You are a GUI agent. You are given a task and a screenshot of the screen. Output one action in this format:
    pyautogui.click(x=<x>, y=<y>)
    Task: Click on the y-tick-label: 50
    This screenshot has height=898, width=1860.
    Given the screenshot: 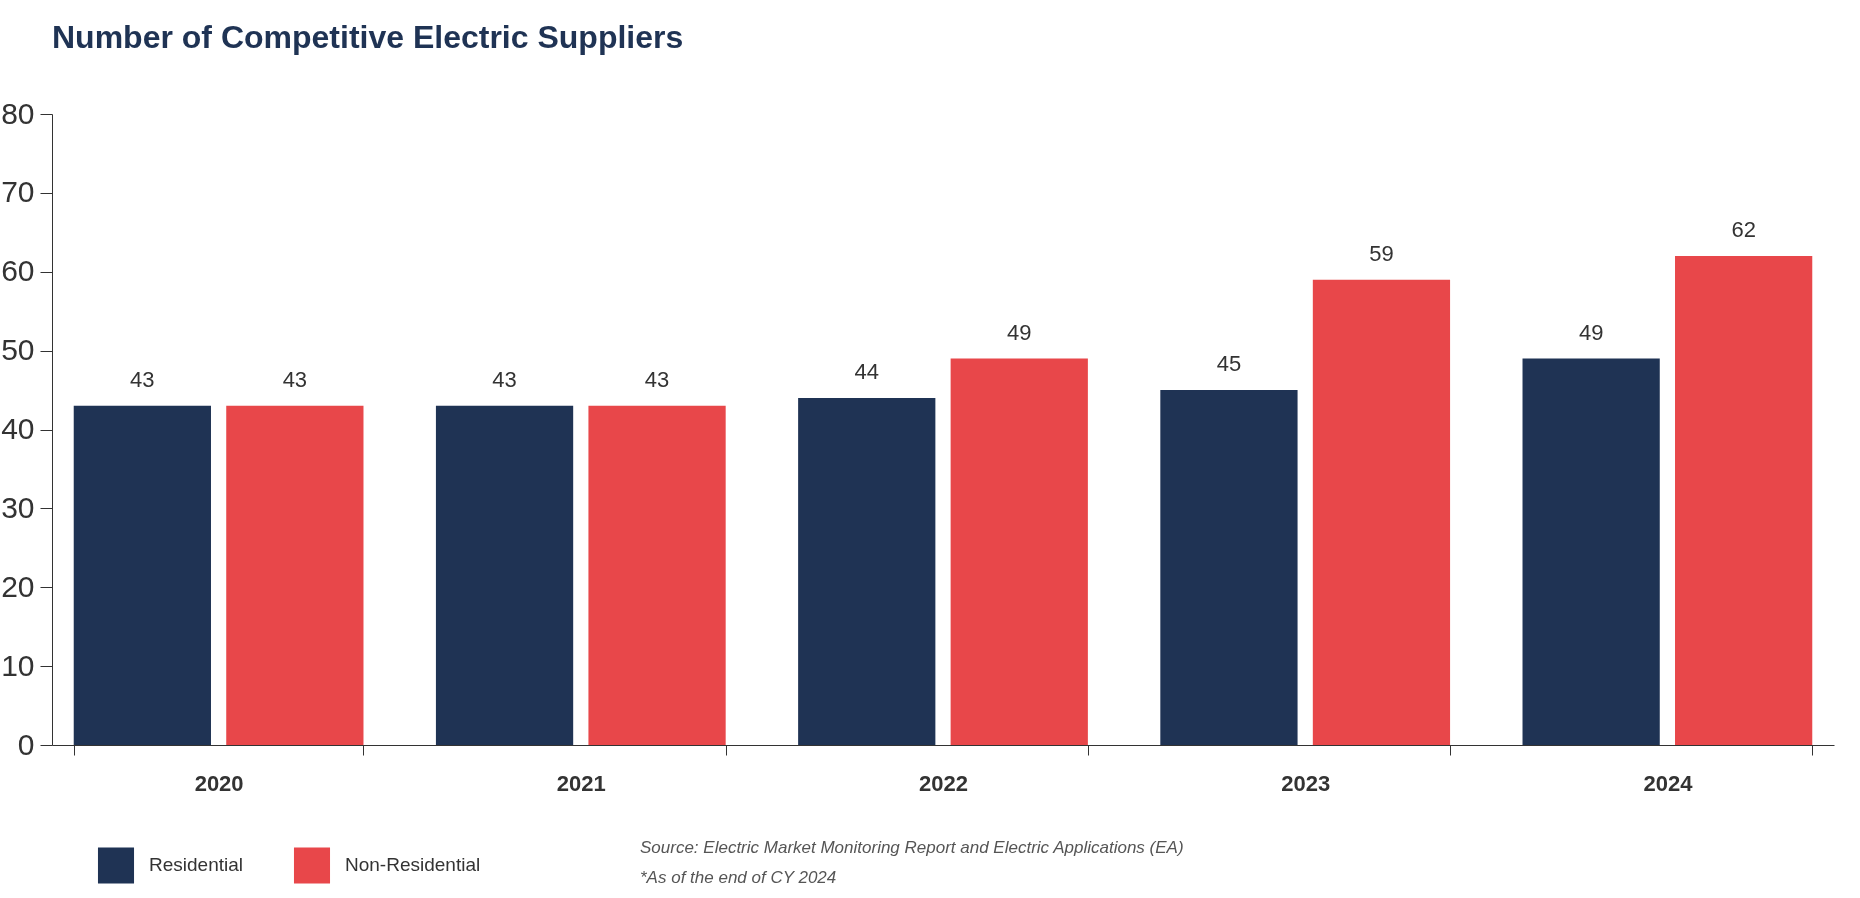 What is the action you would take?
    pyautogui.click(x=18, y=350)
    